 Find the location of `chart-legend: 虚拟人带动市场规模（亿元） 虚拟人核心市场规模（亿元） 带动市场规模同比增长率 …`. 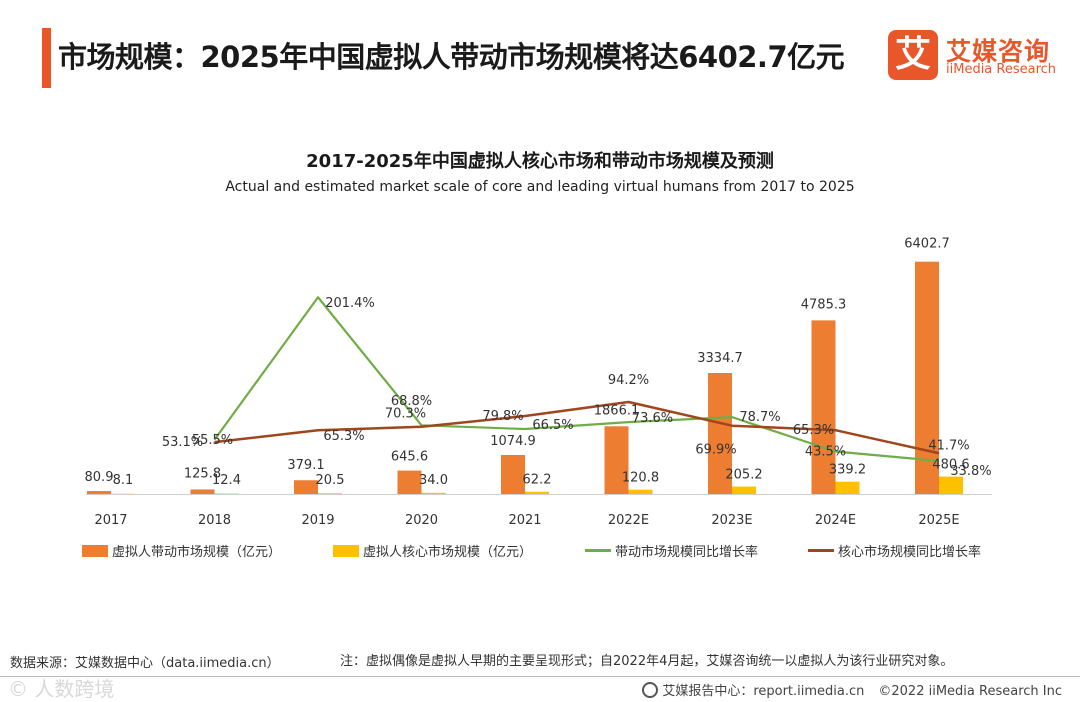

chart-legend: 虚拟人带动市场规模（亿元） 虚拟人核心市场规模（亿元） 带动市场规模同比增长率 … is located at coordinates (540, 551).